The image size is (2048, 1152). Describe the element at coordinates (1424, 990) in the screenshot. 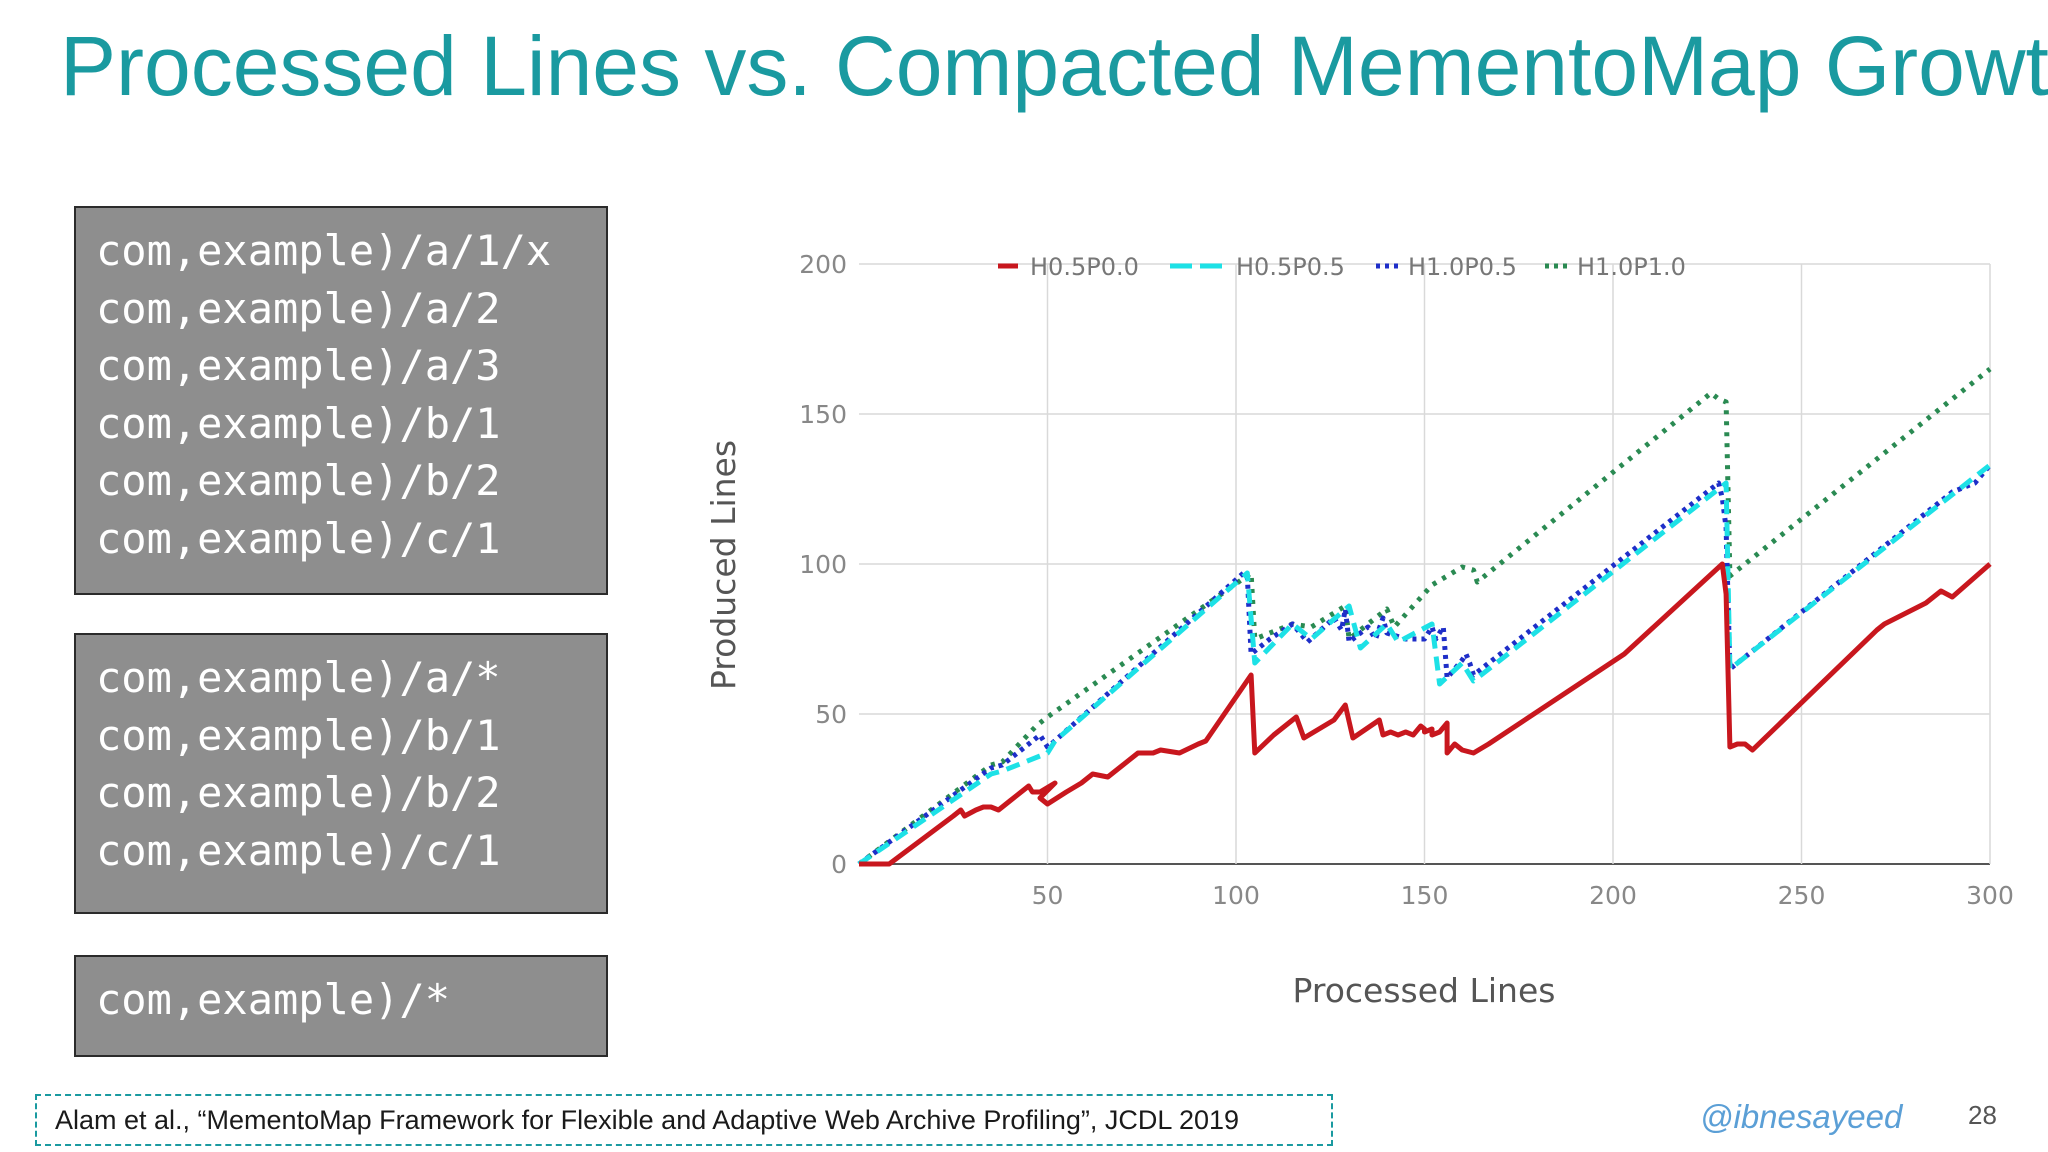

I see `x-axis-label: Processed Lines` at that location.